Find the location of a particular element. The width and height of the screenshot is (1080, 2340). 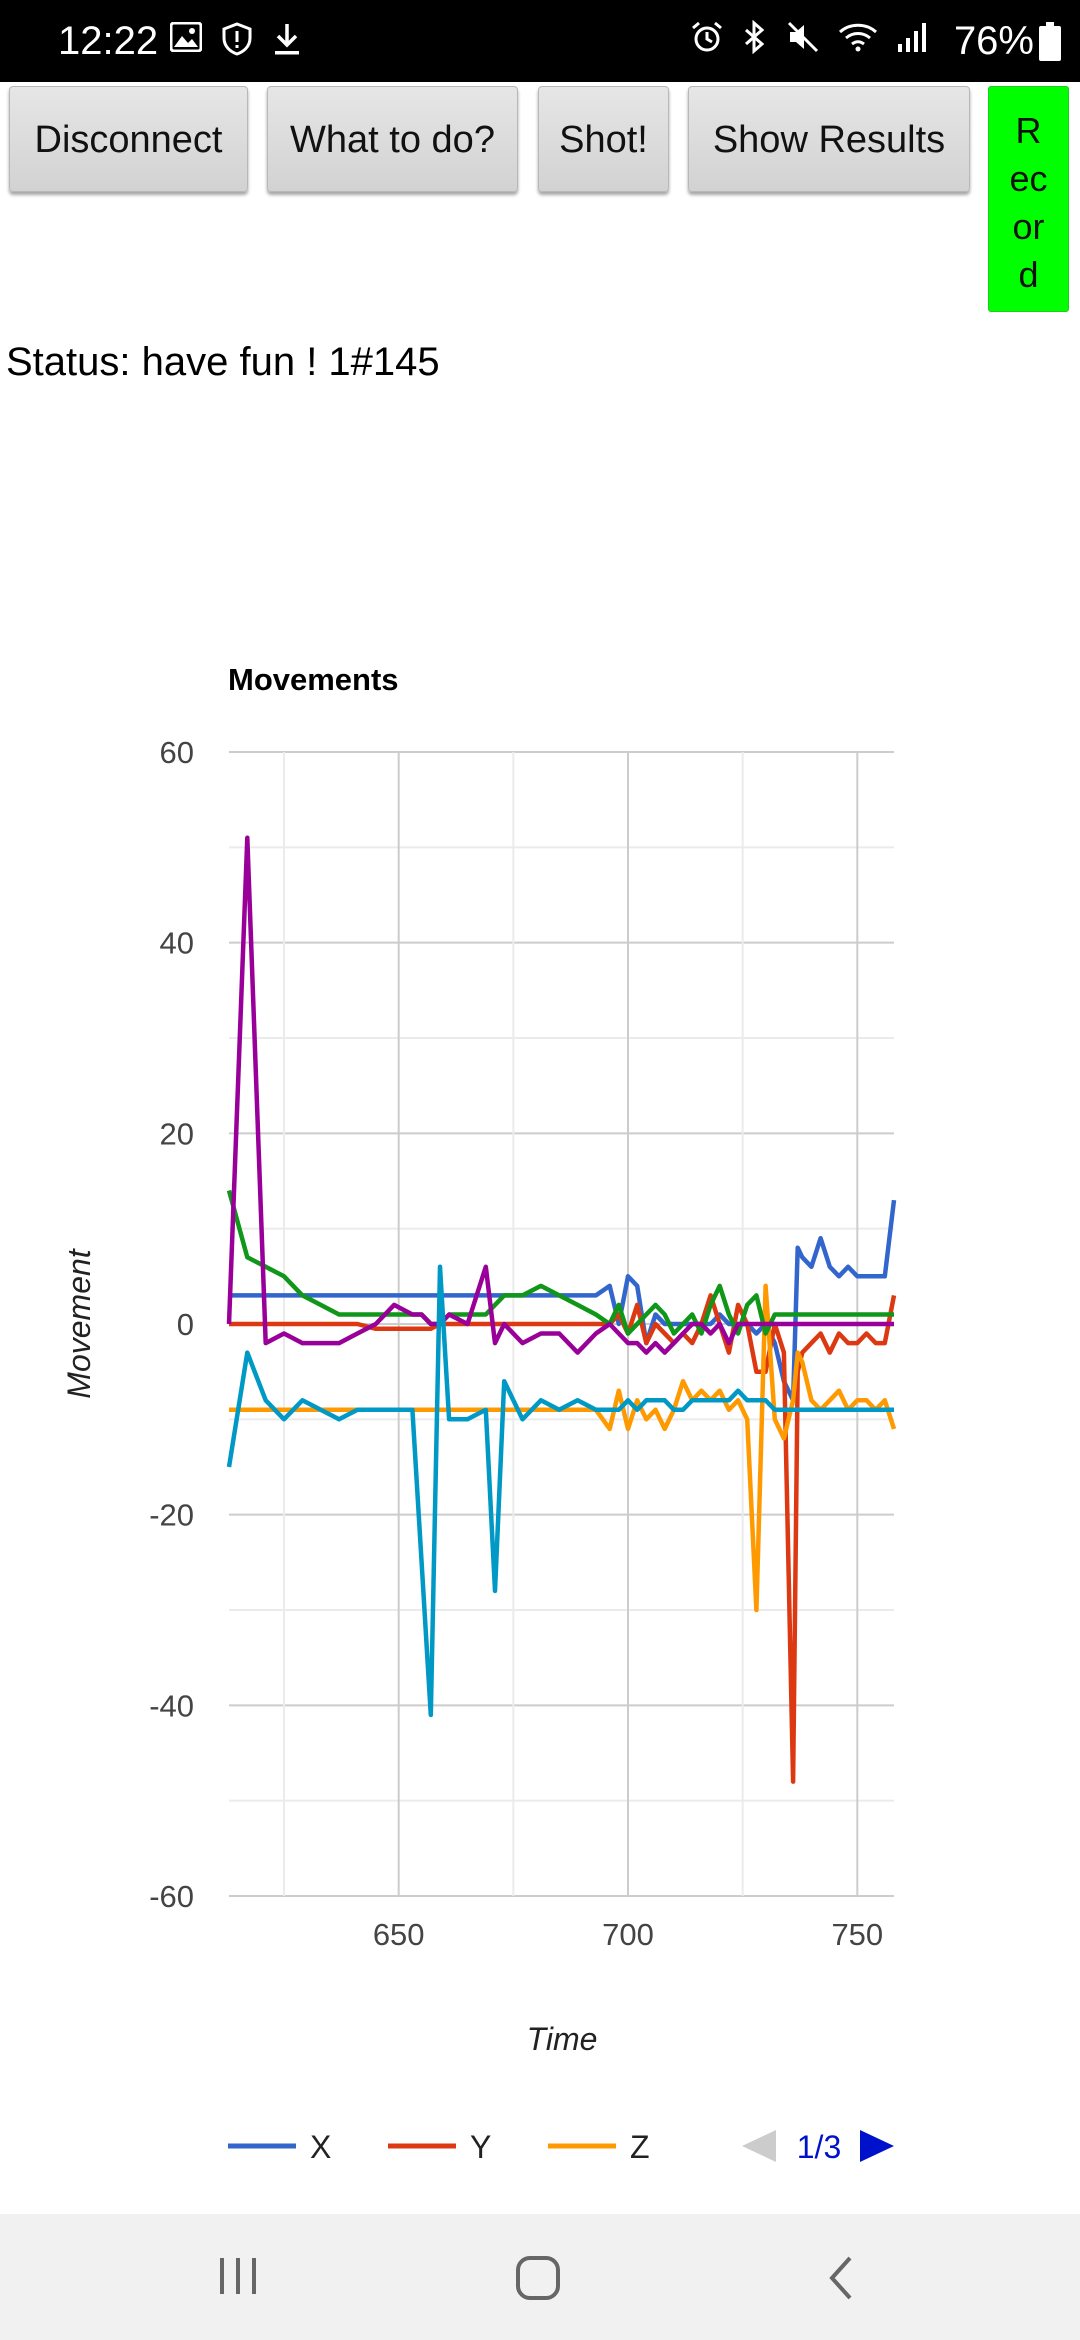

legend-label: X is located at coordinates (320, 2147).